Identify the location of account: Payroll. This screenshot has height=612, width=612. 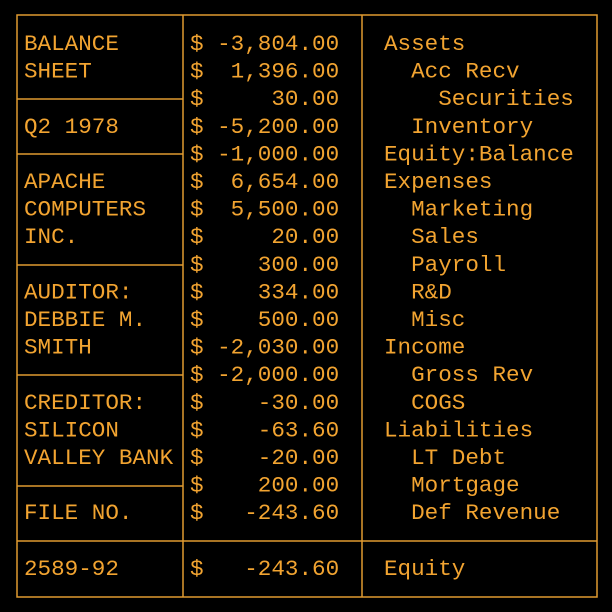
(445, 265).